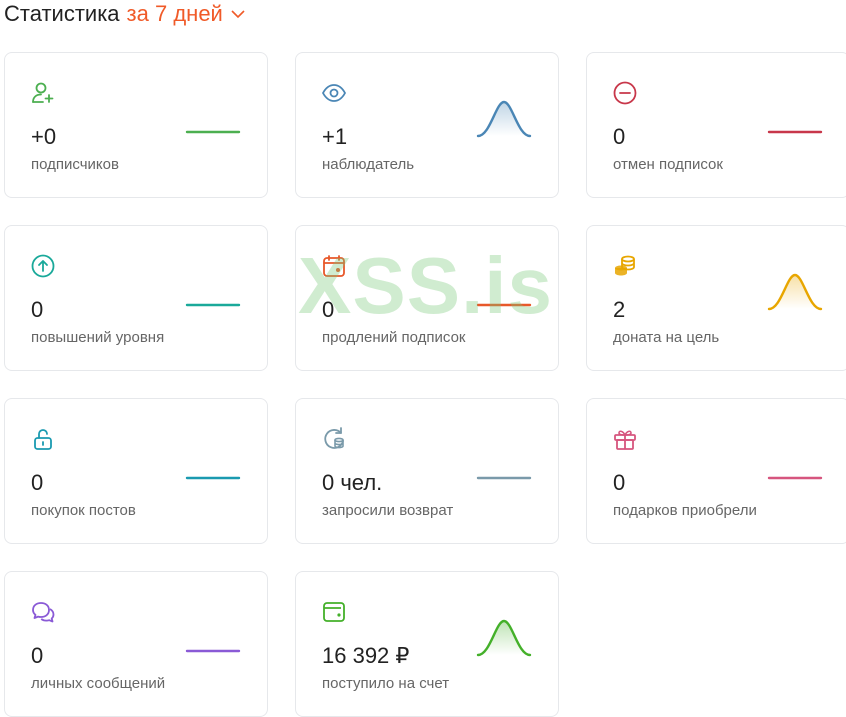  Describe the element at coordinates (334, 93) in the screenshot. I see `eye-icon` at that location.